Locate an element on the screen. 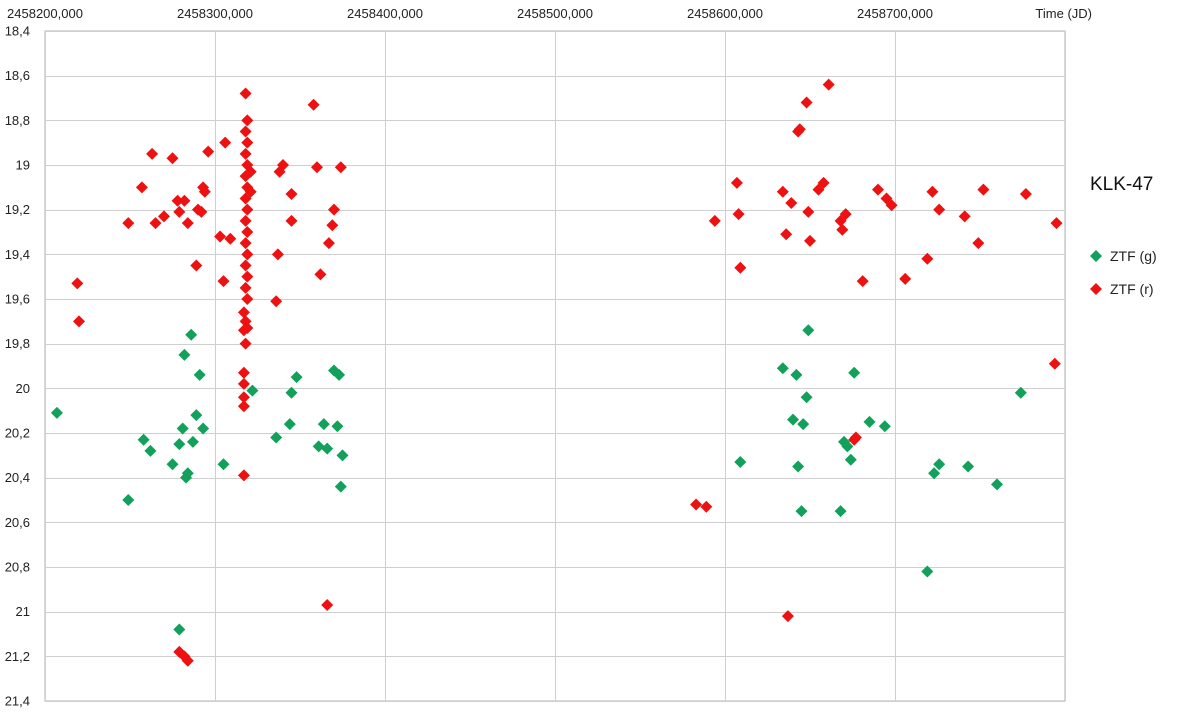 The height and width of the screenshot is (714, 1200). y-tick-label: 19,6 is located at coordinates (17, 299).